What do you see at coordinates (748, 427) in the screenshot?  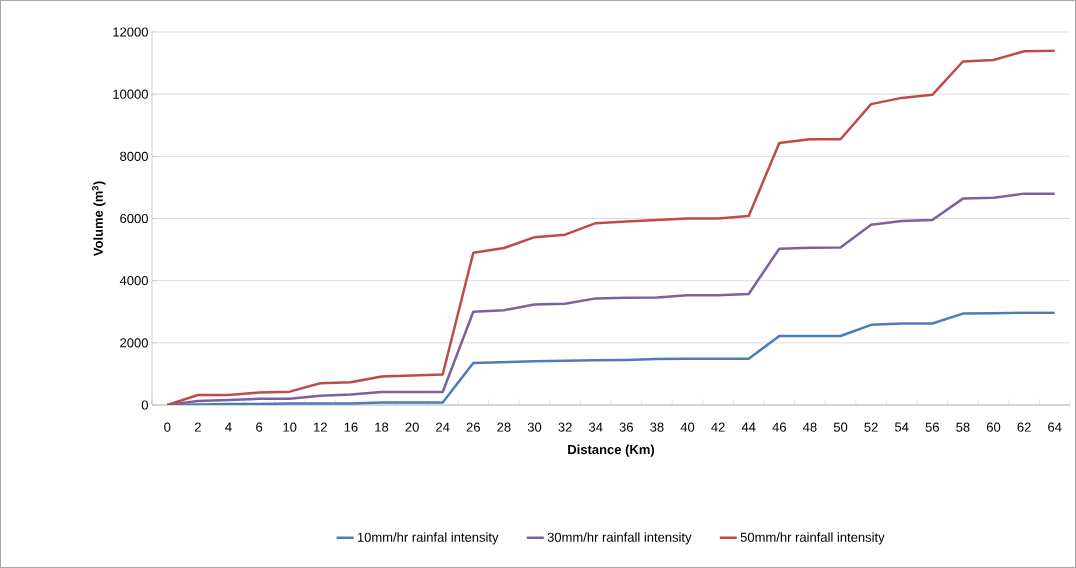 I see `x-tick-label: 44` at bounding box center [748, 427].